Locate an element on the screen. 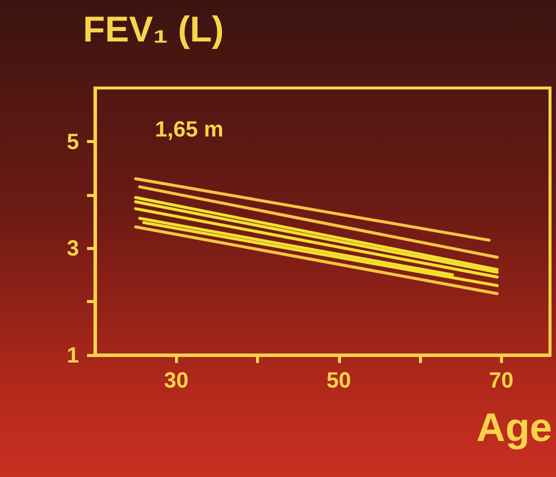 The width and height of the screenshot is (556, 477). x-tick-label: 30 is located at coordinates (176, 380).